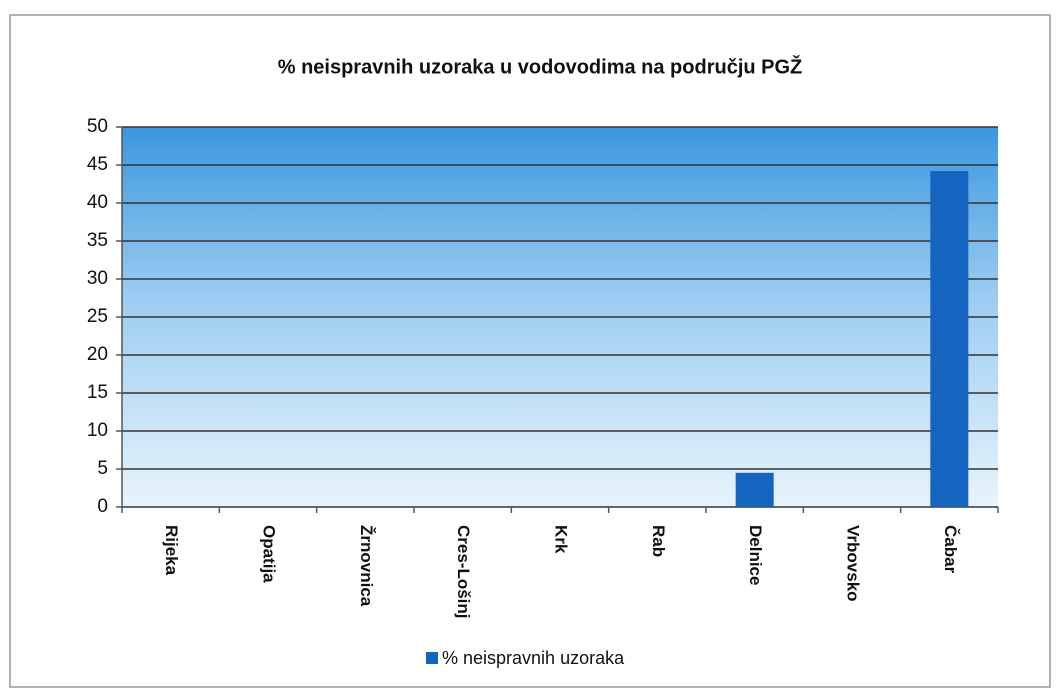  What do you see at coordinates (561, 539) in the screenshot?
I see `x-tick-label: Krk` at bounding box center [561, 539].